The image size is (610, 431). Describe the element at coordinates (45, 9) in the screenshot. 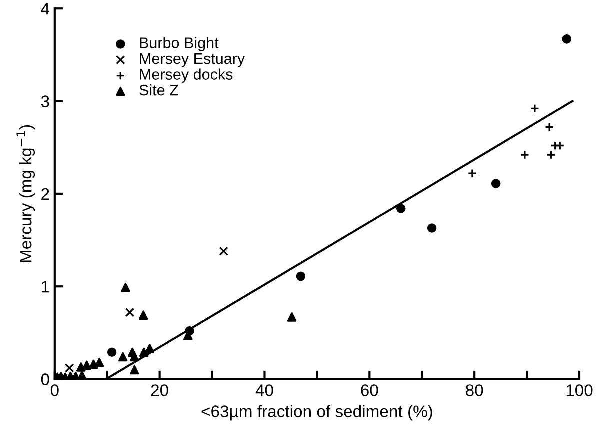

I see `y-tick-label: 4` at that location.